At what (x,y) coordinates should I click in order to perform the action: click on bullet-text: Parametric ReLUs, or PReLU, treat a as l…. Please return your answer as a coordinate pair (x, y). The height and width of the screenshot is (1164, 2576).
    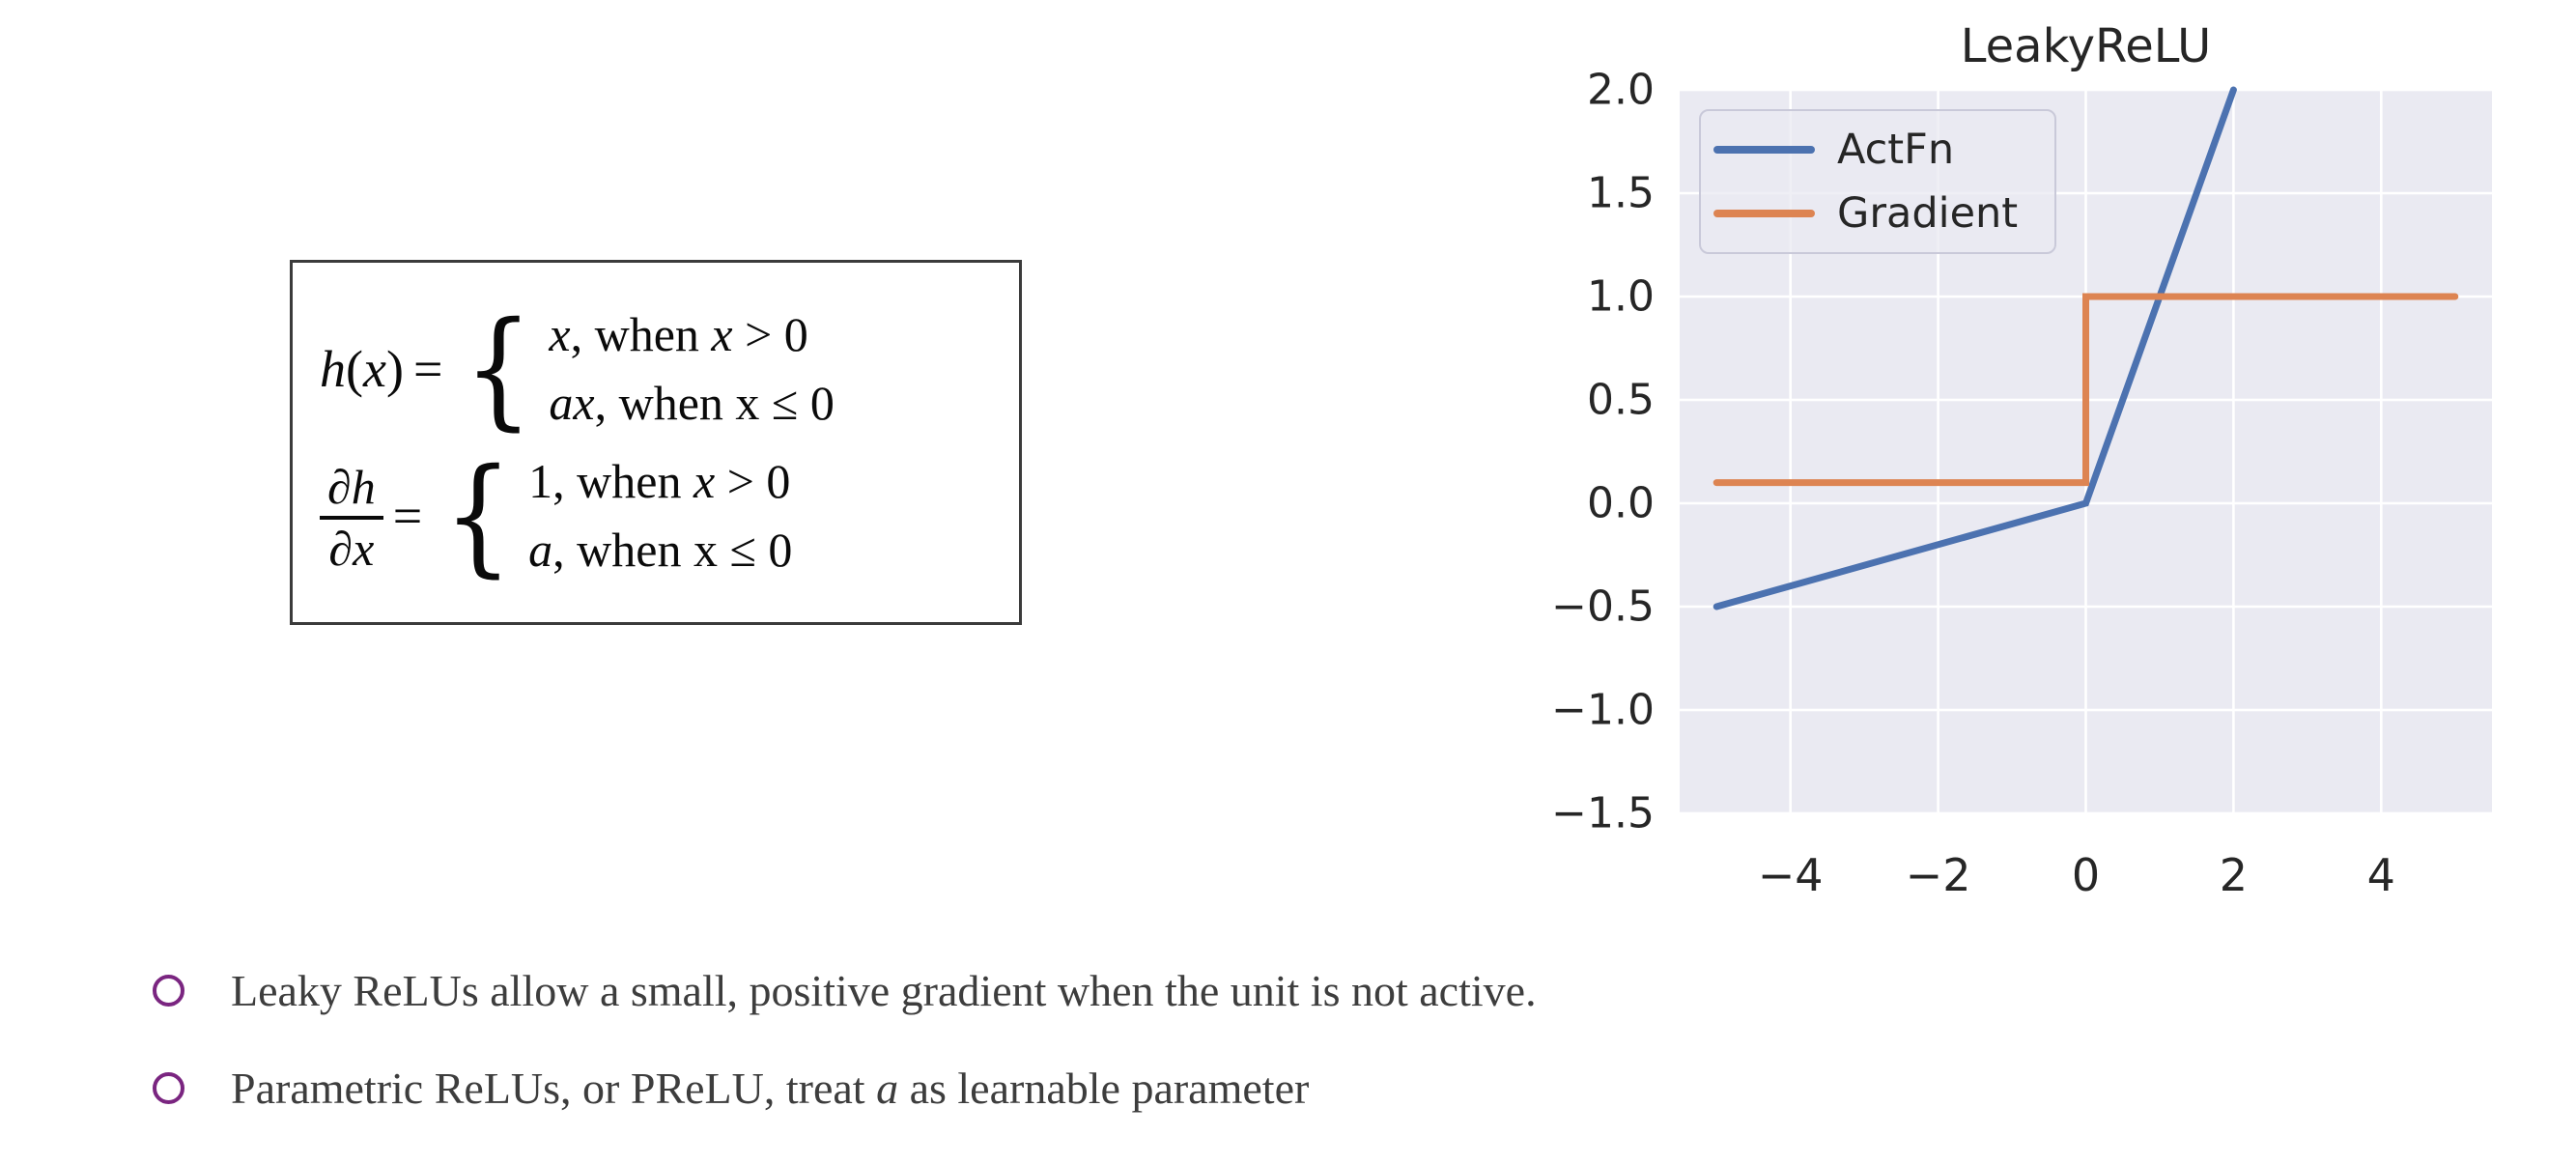
    Looking at the image, I should click on (770, 1088).